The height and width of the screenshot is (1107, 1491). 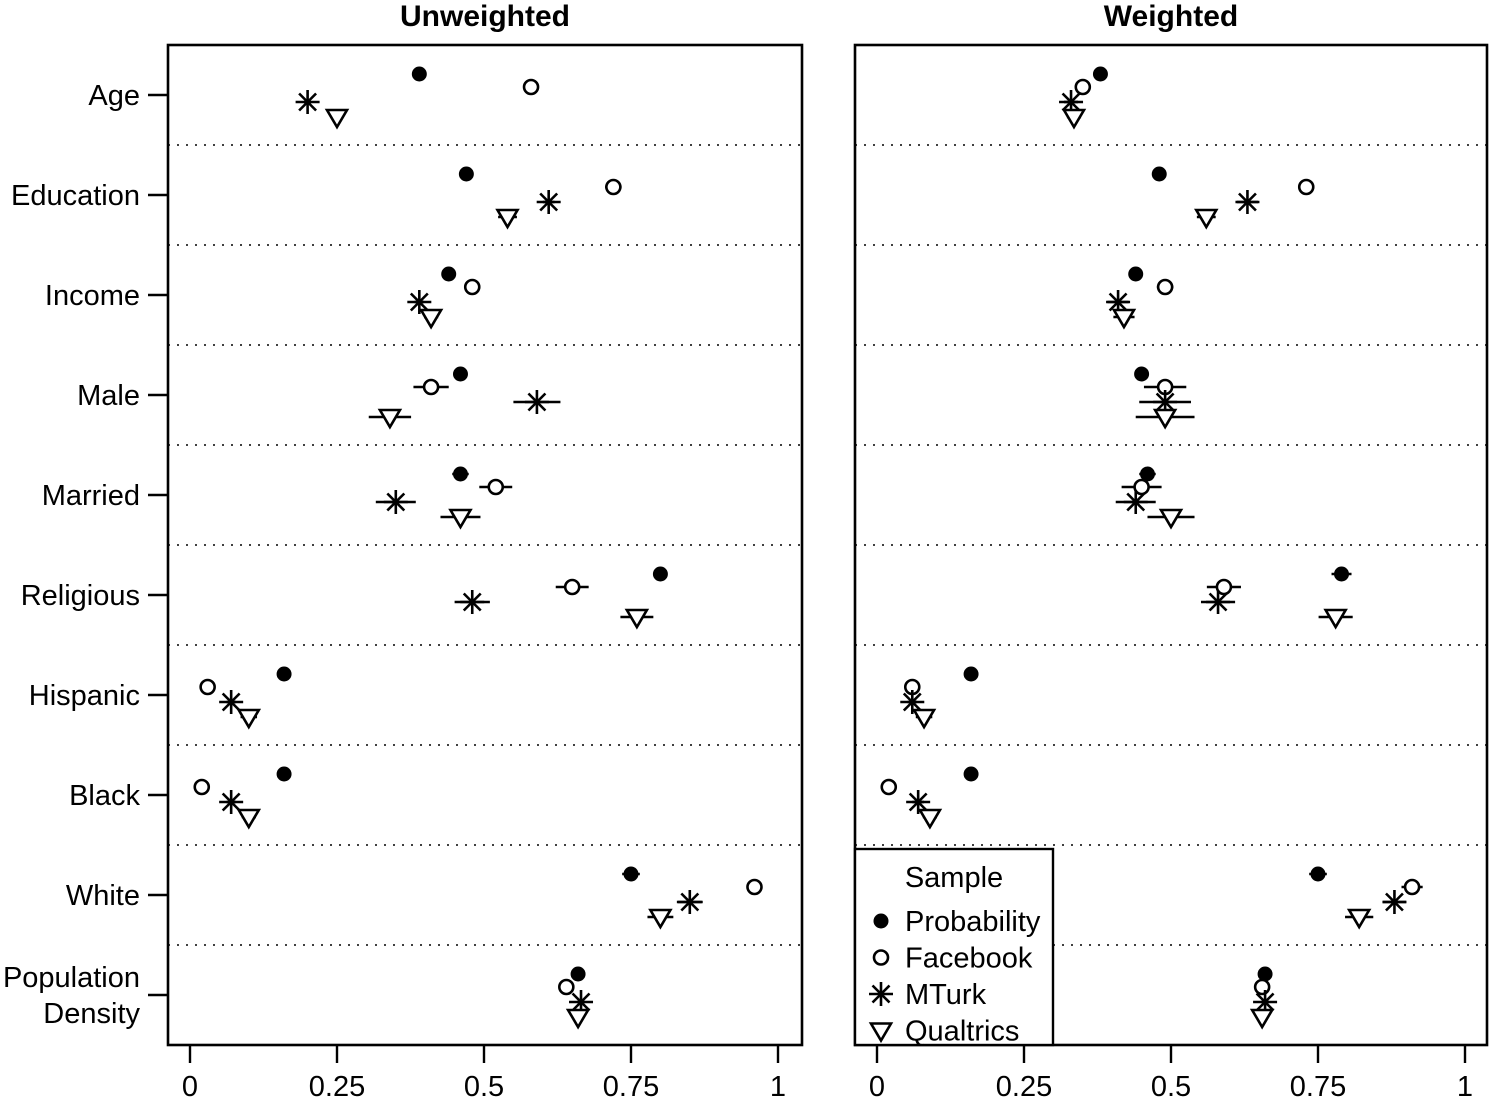 What do you see at coordinates (754, 887) in the screenshot?
I see `marker-facebook-white` at bounding box center [754, 887].